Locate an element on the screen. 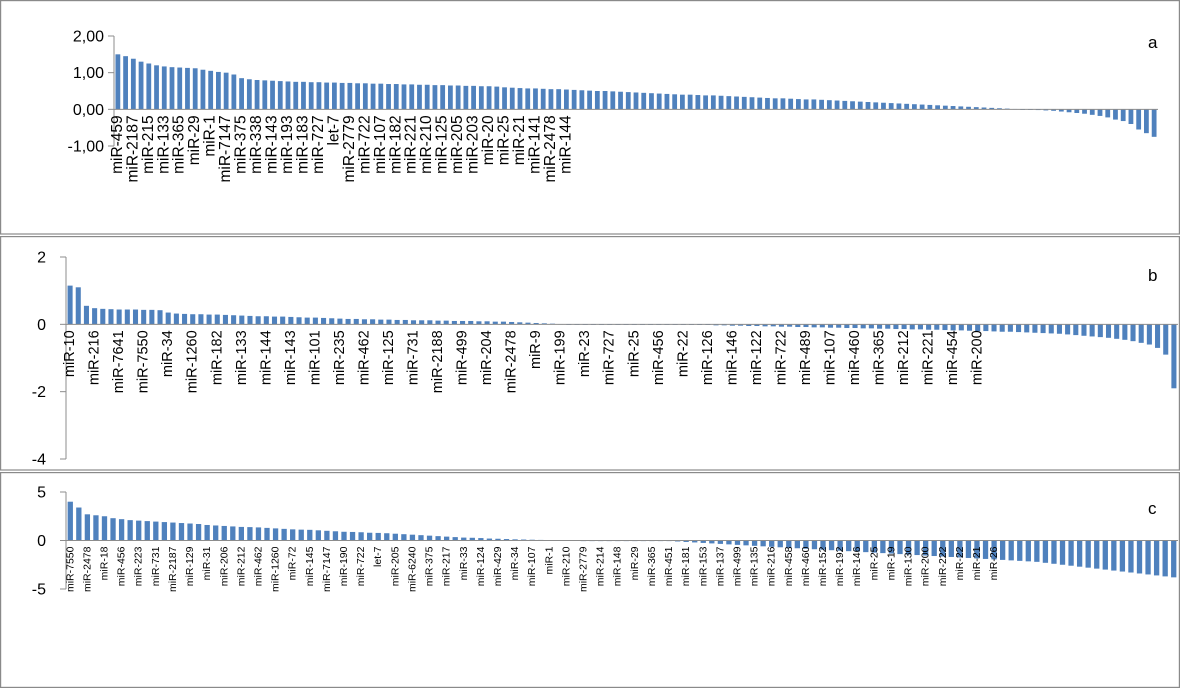 This screenshot has width=1180, height=688. panel-a-x-tick-label: miR-375 is located at coordinates (241, 144).